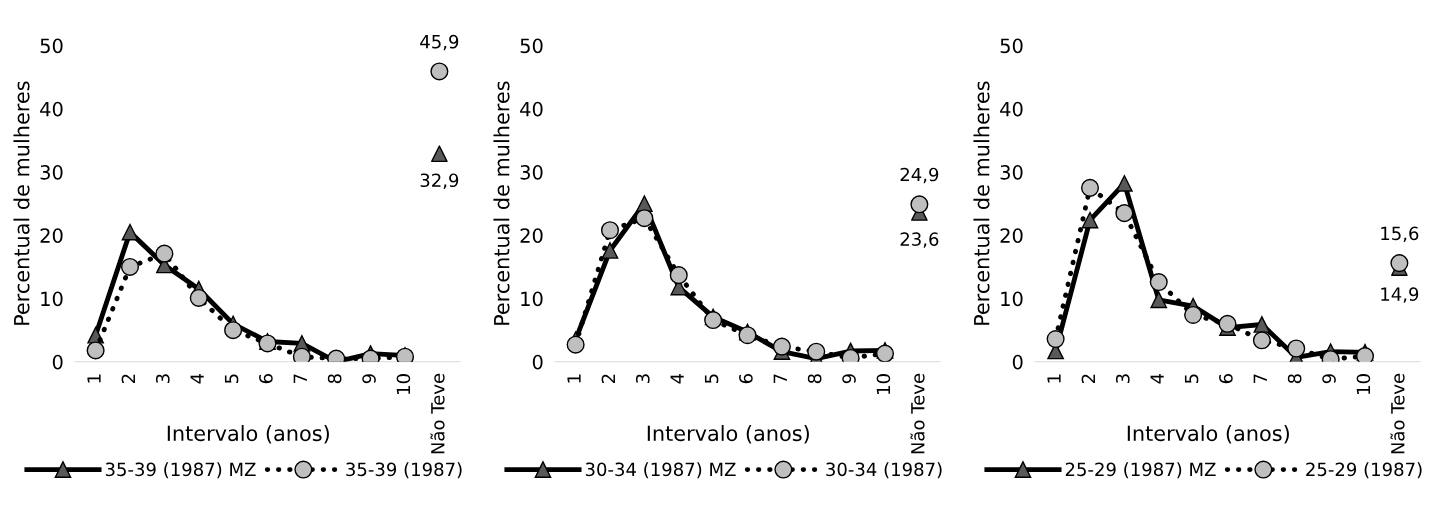 Image resolution: width=1430 pixels, height=506 pixels. I want to click on data-label: 45,9, so click(439, 42).